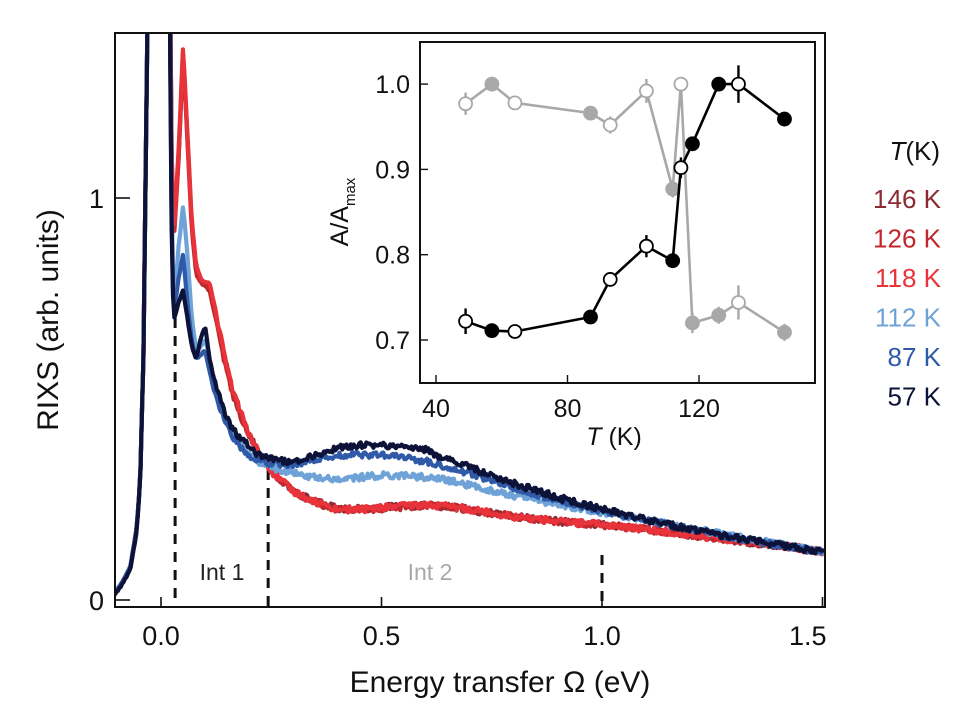 This screenshot has width=960, height=720. I want to click on inset-series, so click(625, 203).